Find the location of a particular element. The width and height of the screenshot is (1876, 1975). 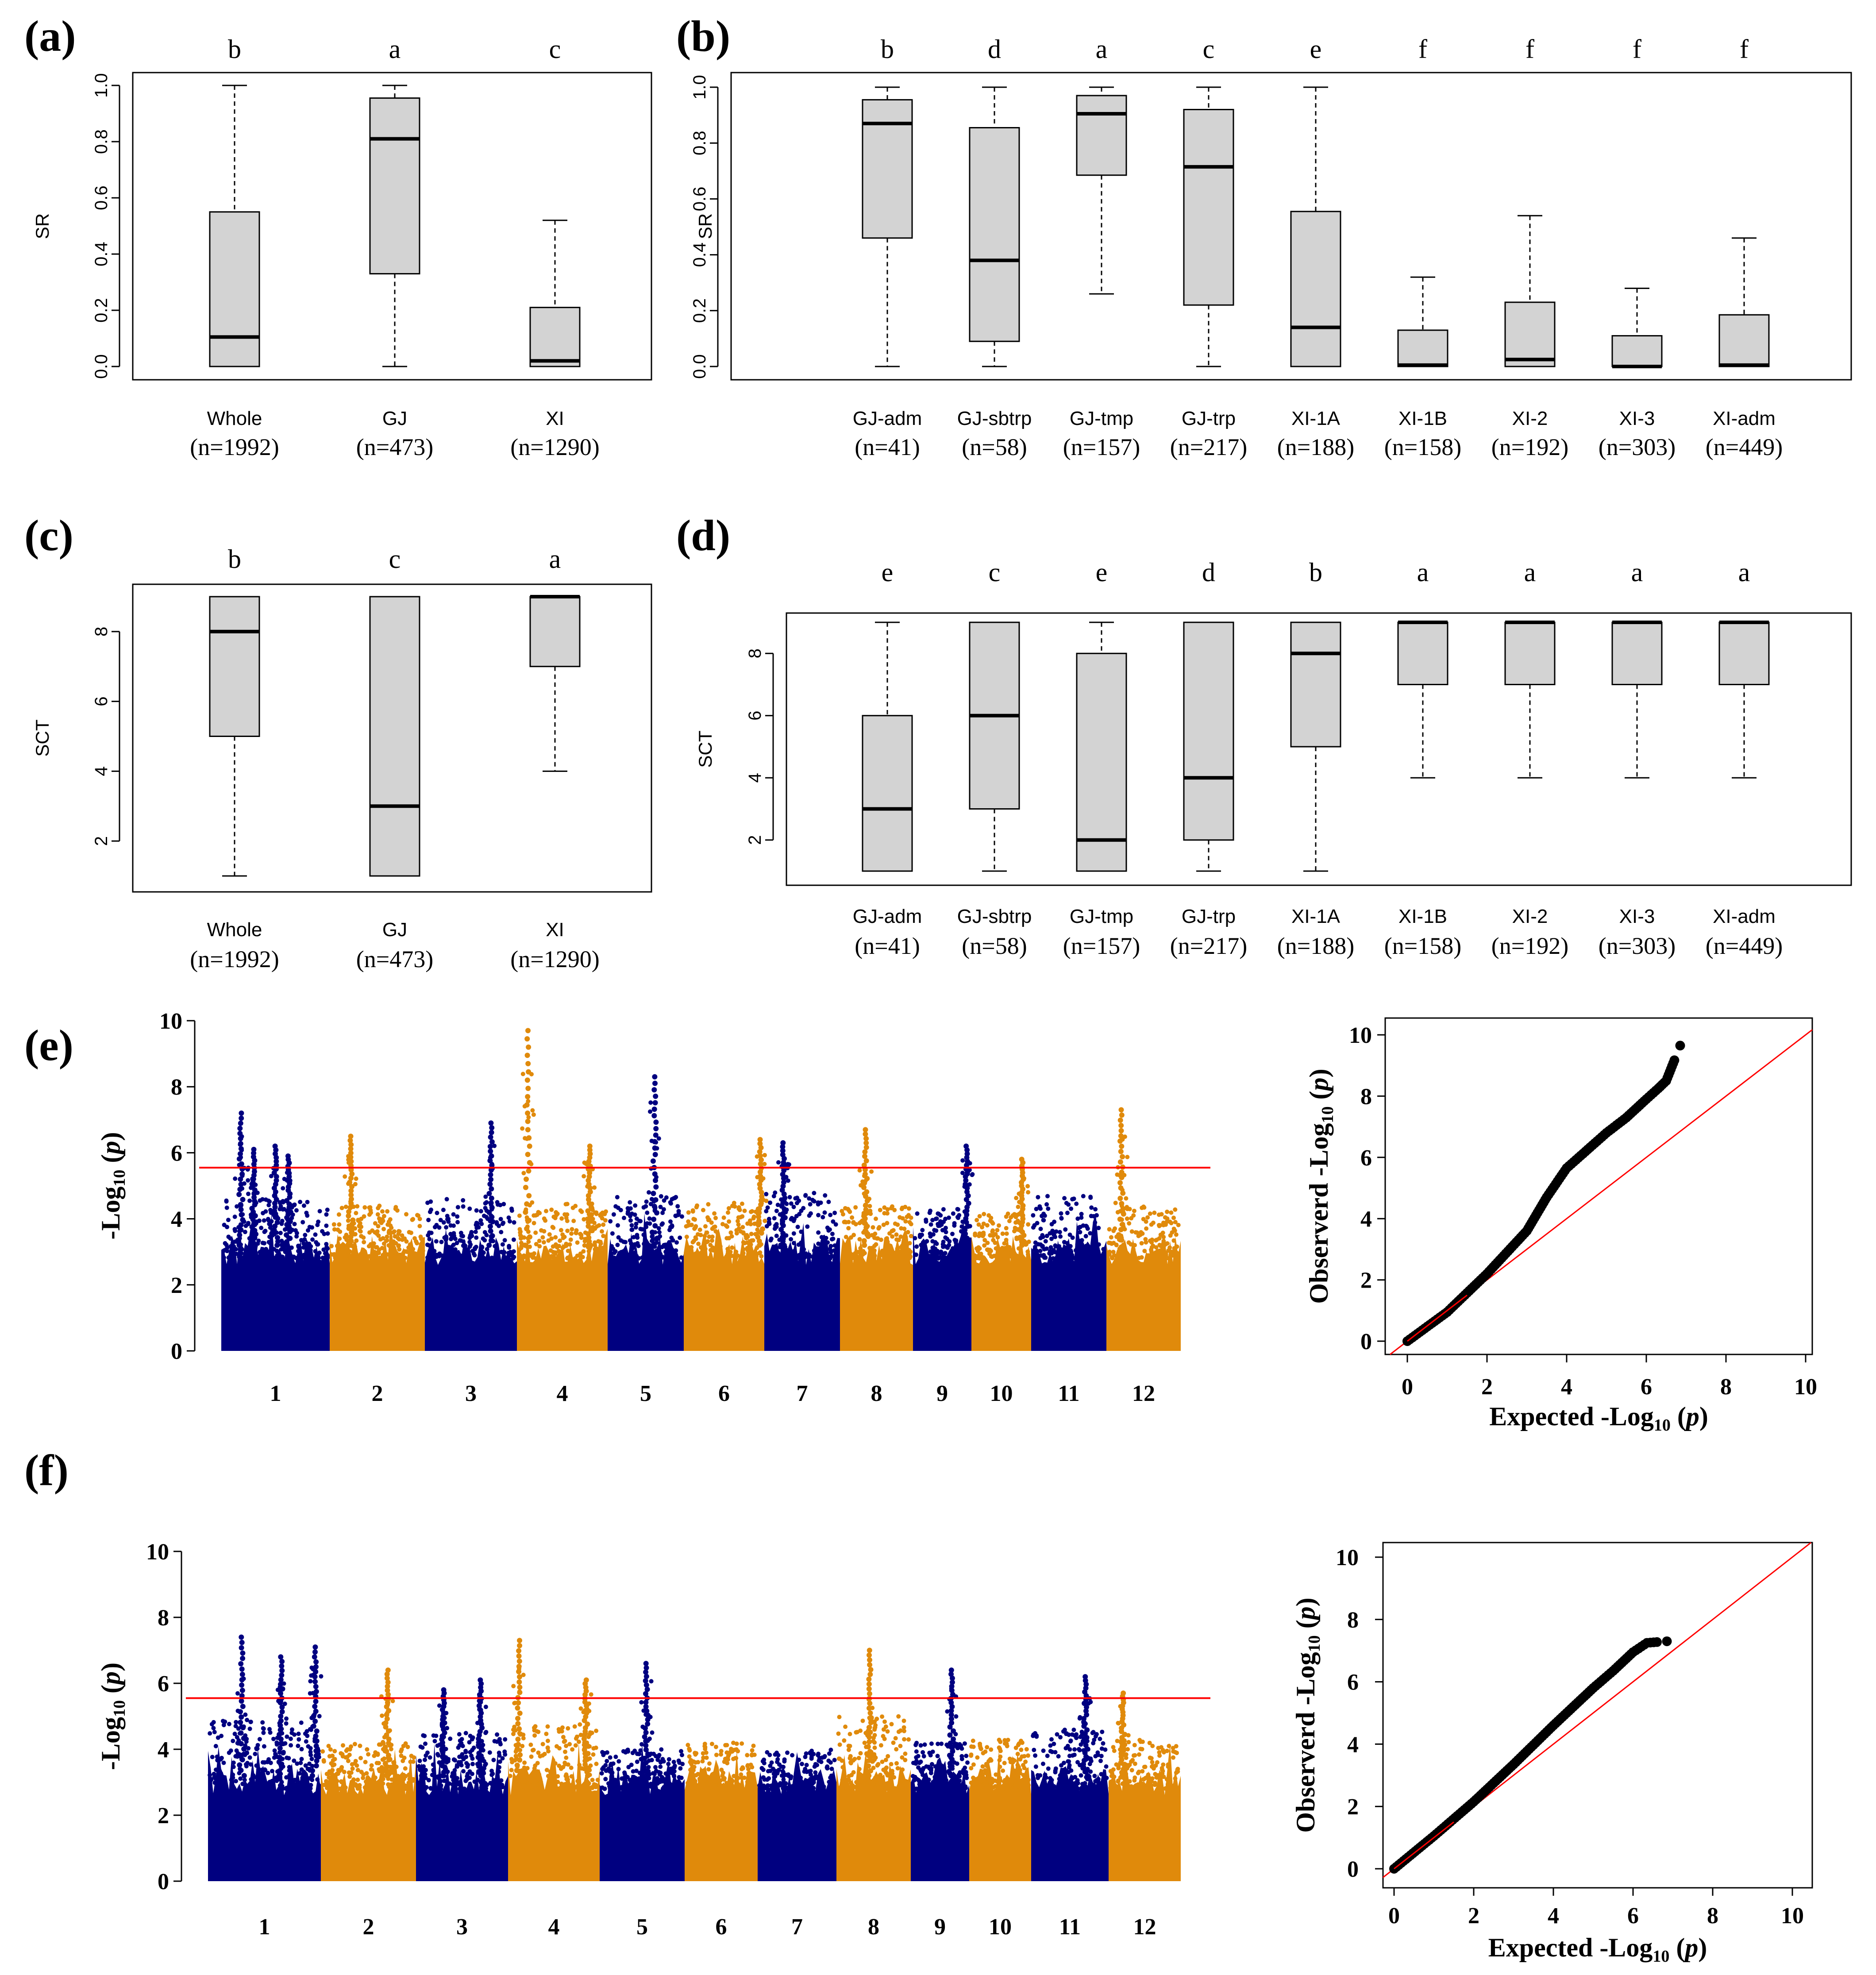

sample-size-label: (n=303) is located at coordinates (1637, 946).